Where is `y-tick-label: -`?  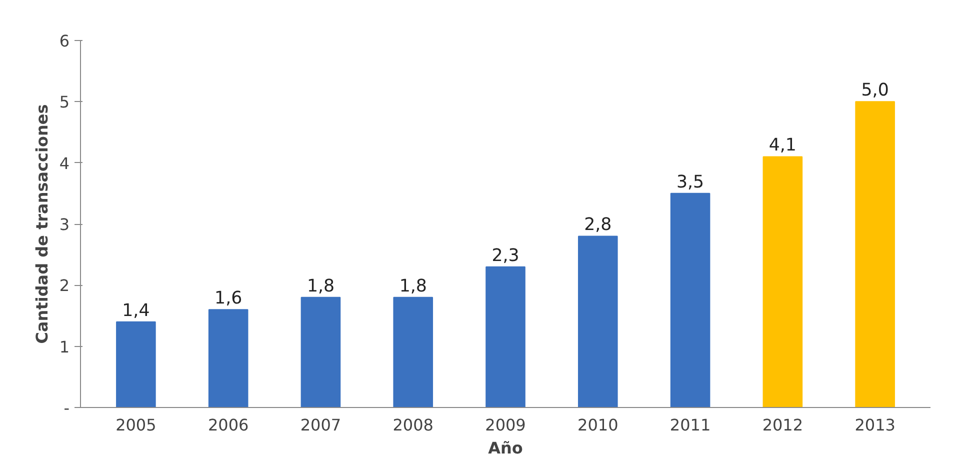
y-tick-label: - is located at coordinates (67, 408).